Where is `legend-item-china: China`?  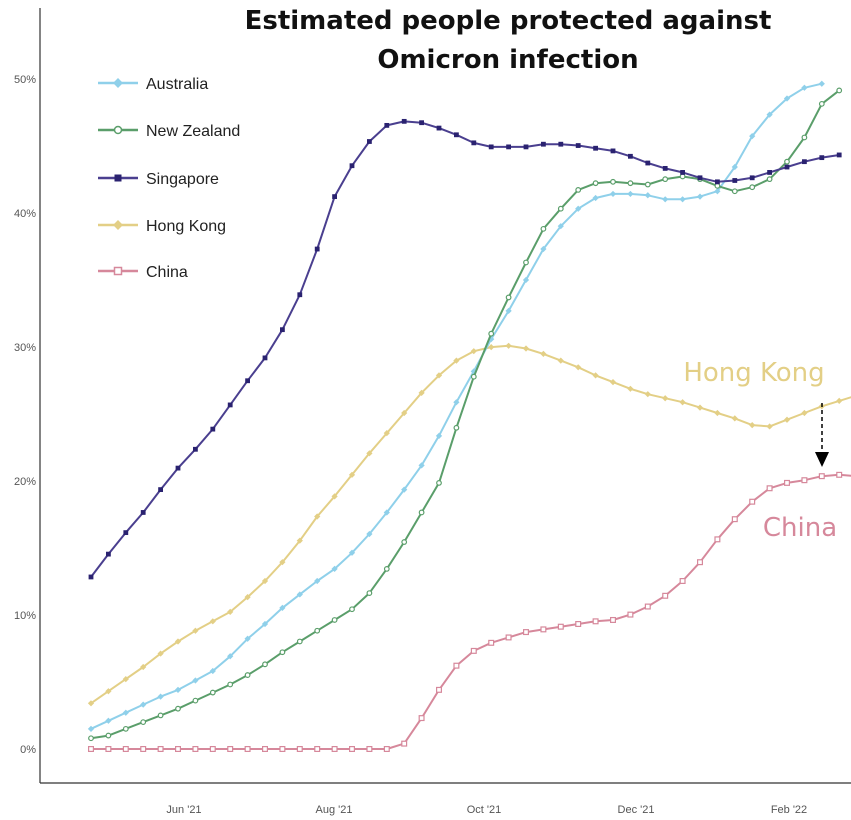
legend-item-china: China is located at coordinates (143, 272).